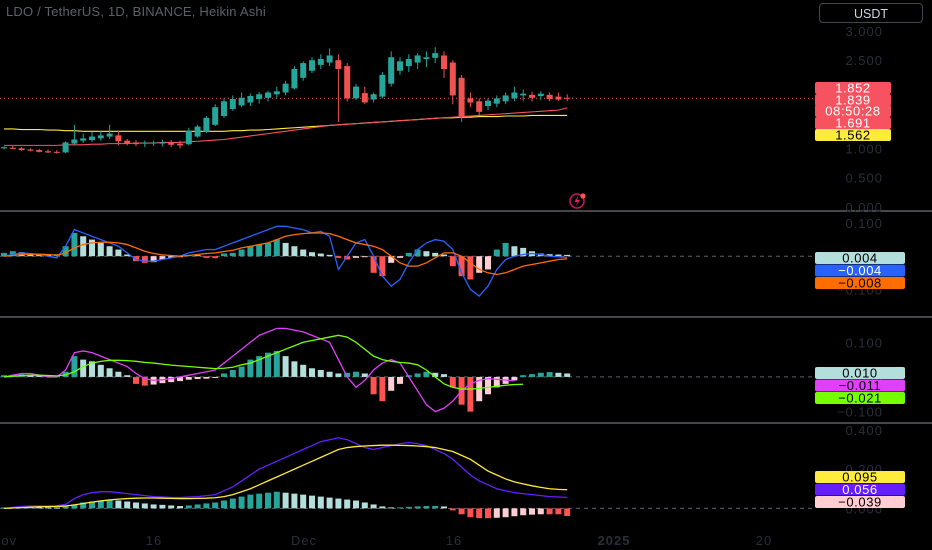 The width and height of the screenshot is (932, 550). Describe the element at coordinates (860, 412) in the screenshot. I see `oscillator-axis-tick-label: −0.100` at that location.